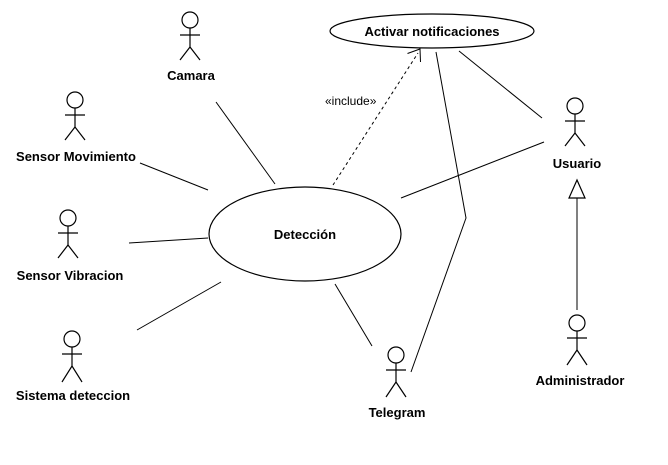 The height and width of the screenshot is (465, 668). What do you see at coordinates (75, 116) in the screenshot?
I see `actor-sensor-movimiento-stick-figure-icon` at bounding box center [75, 116].